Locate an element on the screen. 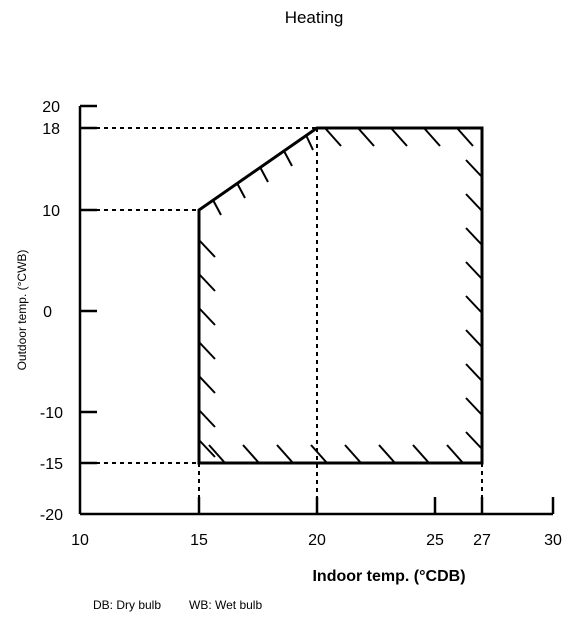  y-axis-label: Outdoor temp. (°CWB) is located at coordinates (22, 310).